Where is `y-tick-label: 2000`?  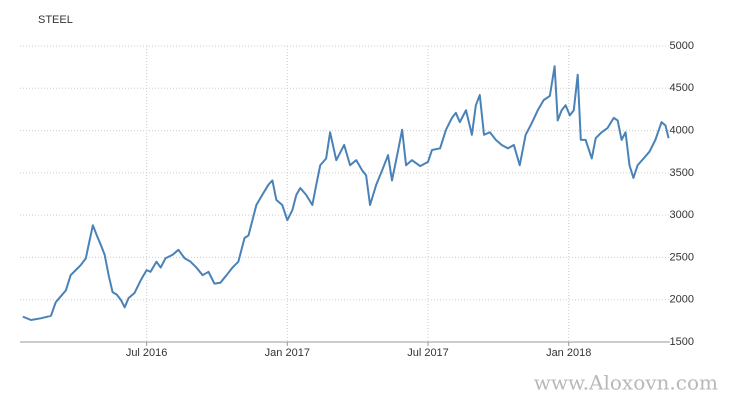 y-tick-label: 2000 is located at coordinates (682, 300).